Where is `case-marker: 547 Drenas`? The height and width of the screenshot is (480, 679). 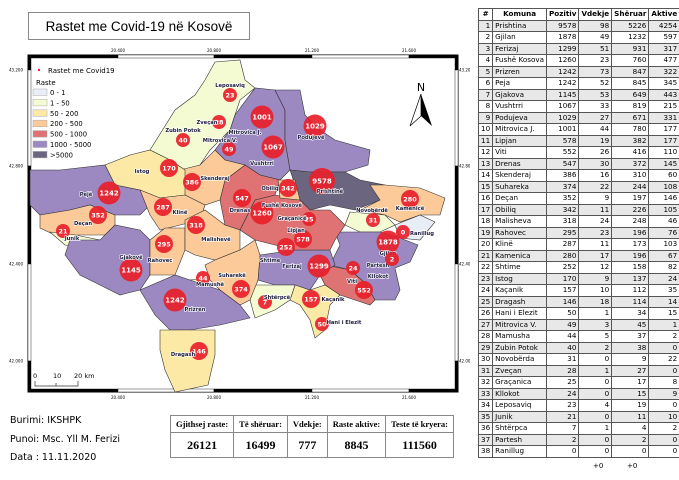 case-marker: 547 Drenas is located at coordinates (240, 202).